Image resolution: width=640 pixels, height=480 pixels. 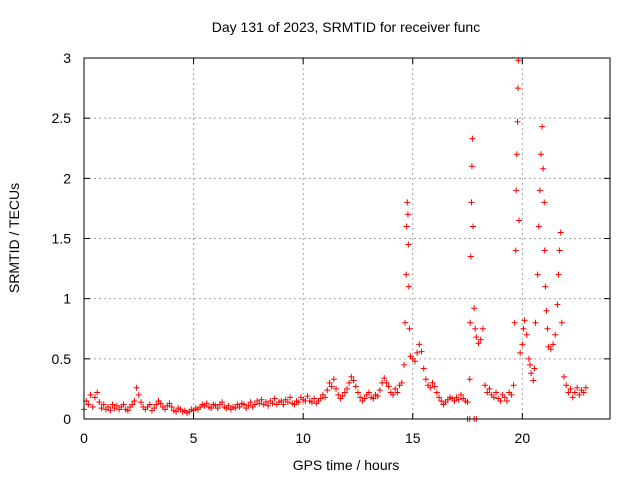 I want to click on y-tick-label: 1, so click(x=67, y=299).